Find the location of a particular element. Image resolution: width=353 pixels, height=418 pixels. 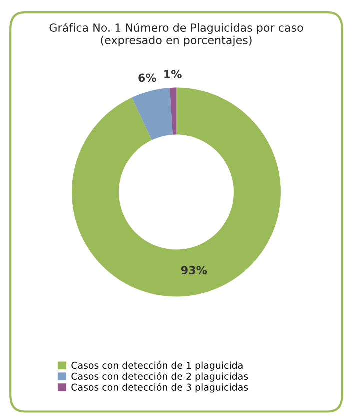

data-label: 93% is located at coordinates (194, 270).